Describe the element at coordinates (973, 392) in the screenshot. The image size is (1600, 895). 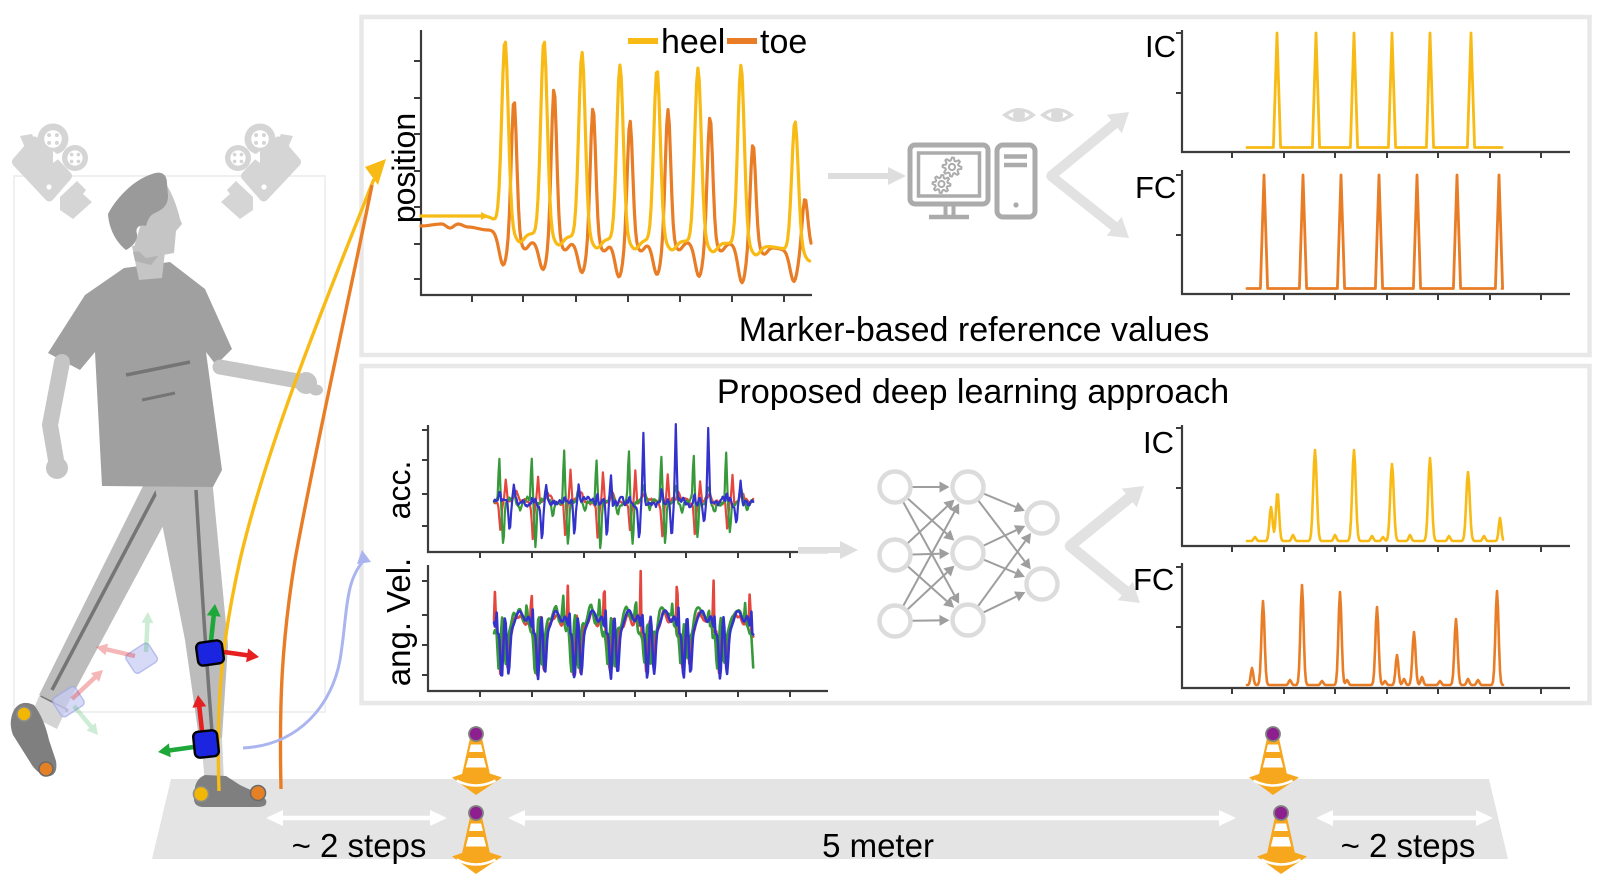
I see `svg-text:Proposed deep learning approac: Proposed deep learning approach` at that location.